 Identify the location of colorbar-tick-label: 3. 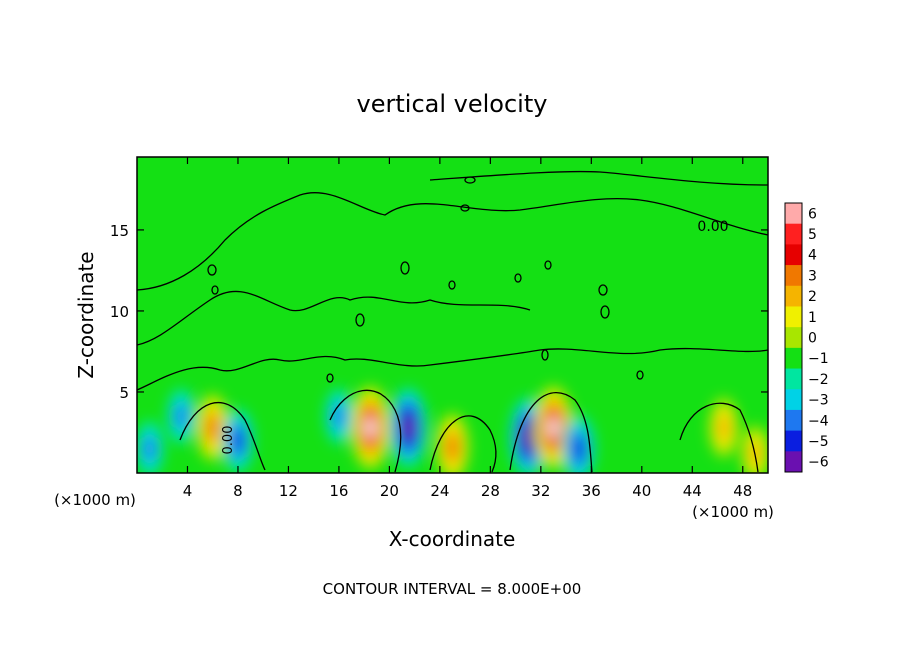
(812, 276).